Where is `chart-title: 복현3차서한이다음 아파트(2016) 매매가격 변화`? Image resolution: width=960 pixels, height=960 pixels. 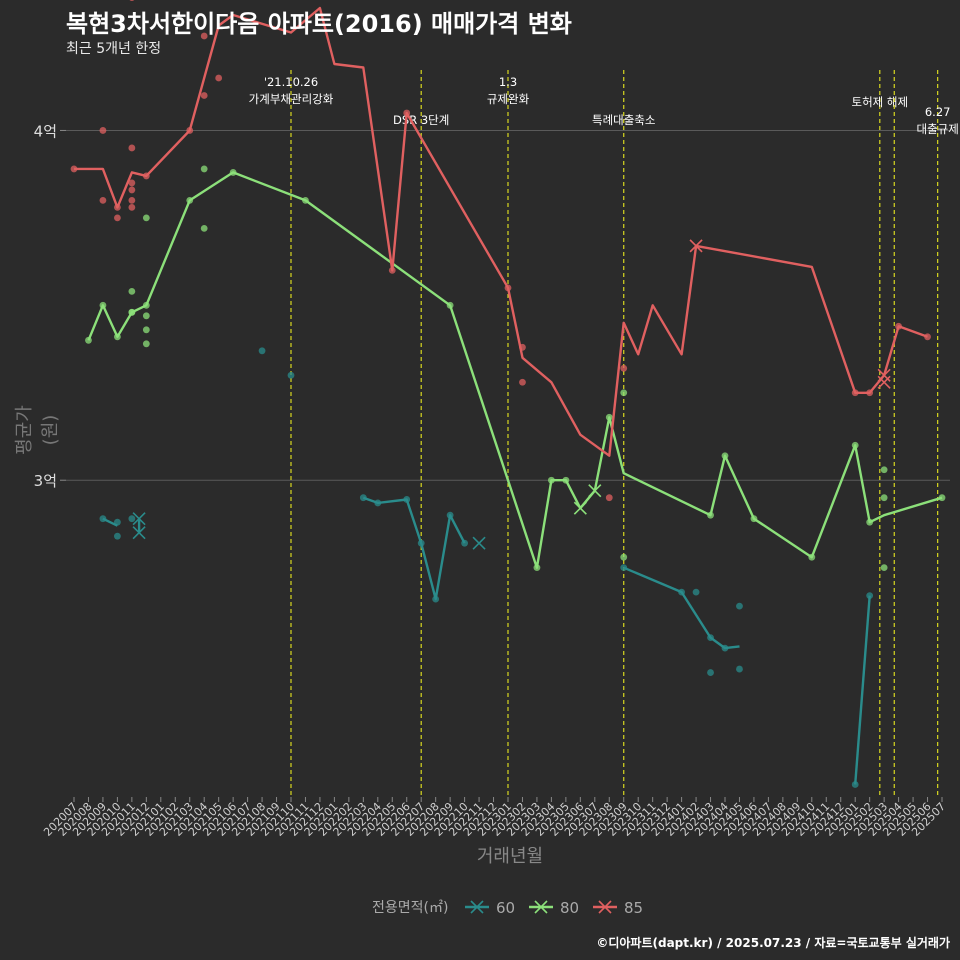 chart-title: 복현3차서한이다음 아파트(2016) 매매가격 변화 is located at coordinates (319, 24).